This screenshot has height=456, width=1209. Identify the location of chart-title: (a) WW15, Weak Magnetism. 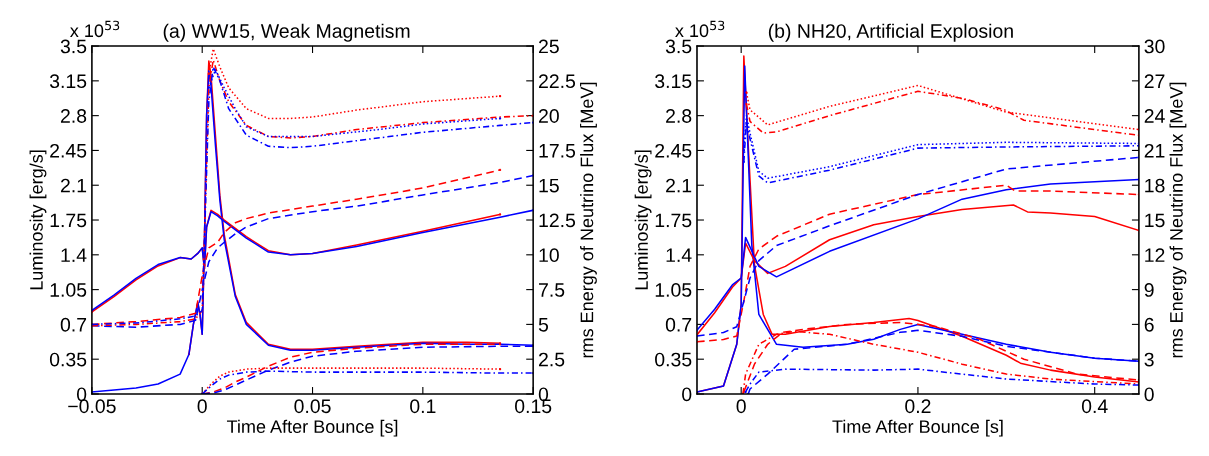
(286, 32).